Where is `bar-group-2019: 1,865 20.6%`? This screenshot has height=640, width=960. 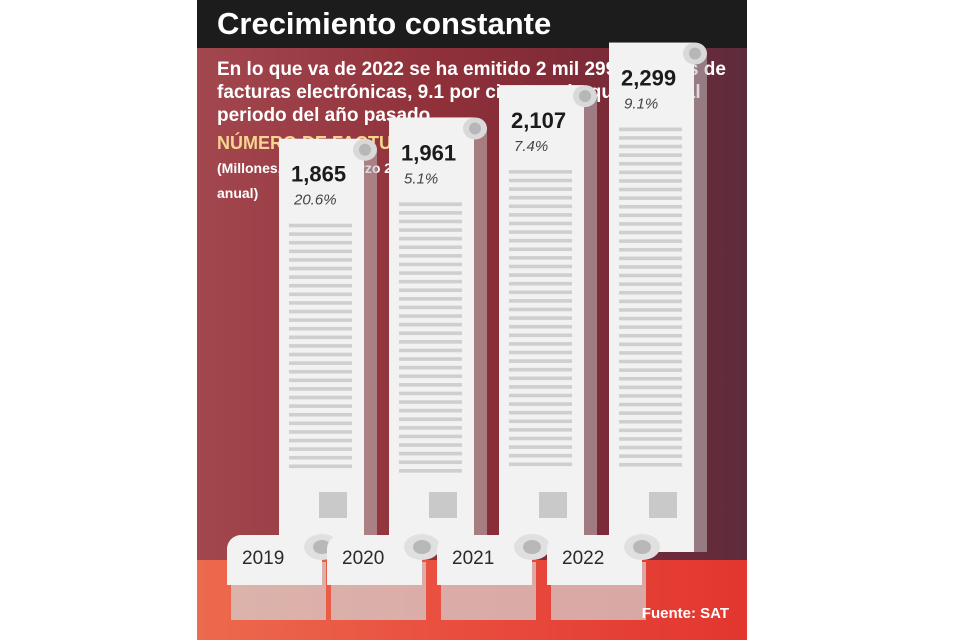 bar-group-2019: 1,865 20.6% is located at coordinates (328, 345).